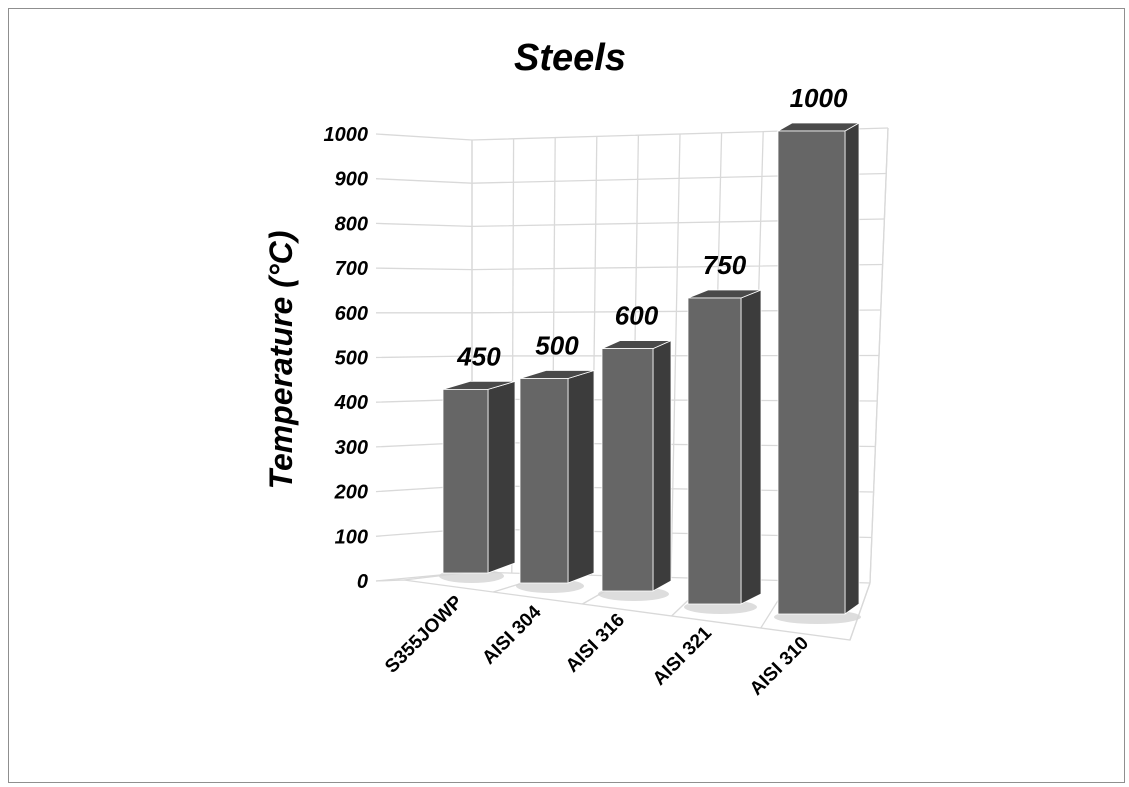  What do you see at coordinates (682, 655) in the screenshot?
I see `x-tick-label: AISI 321` at bounding box center [682, 655].